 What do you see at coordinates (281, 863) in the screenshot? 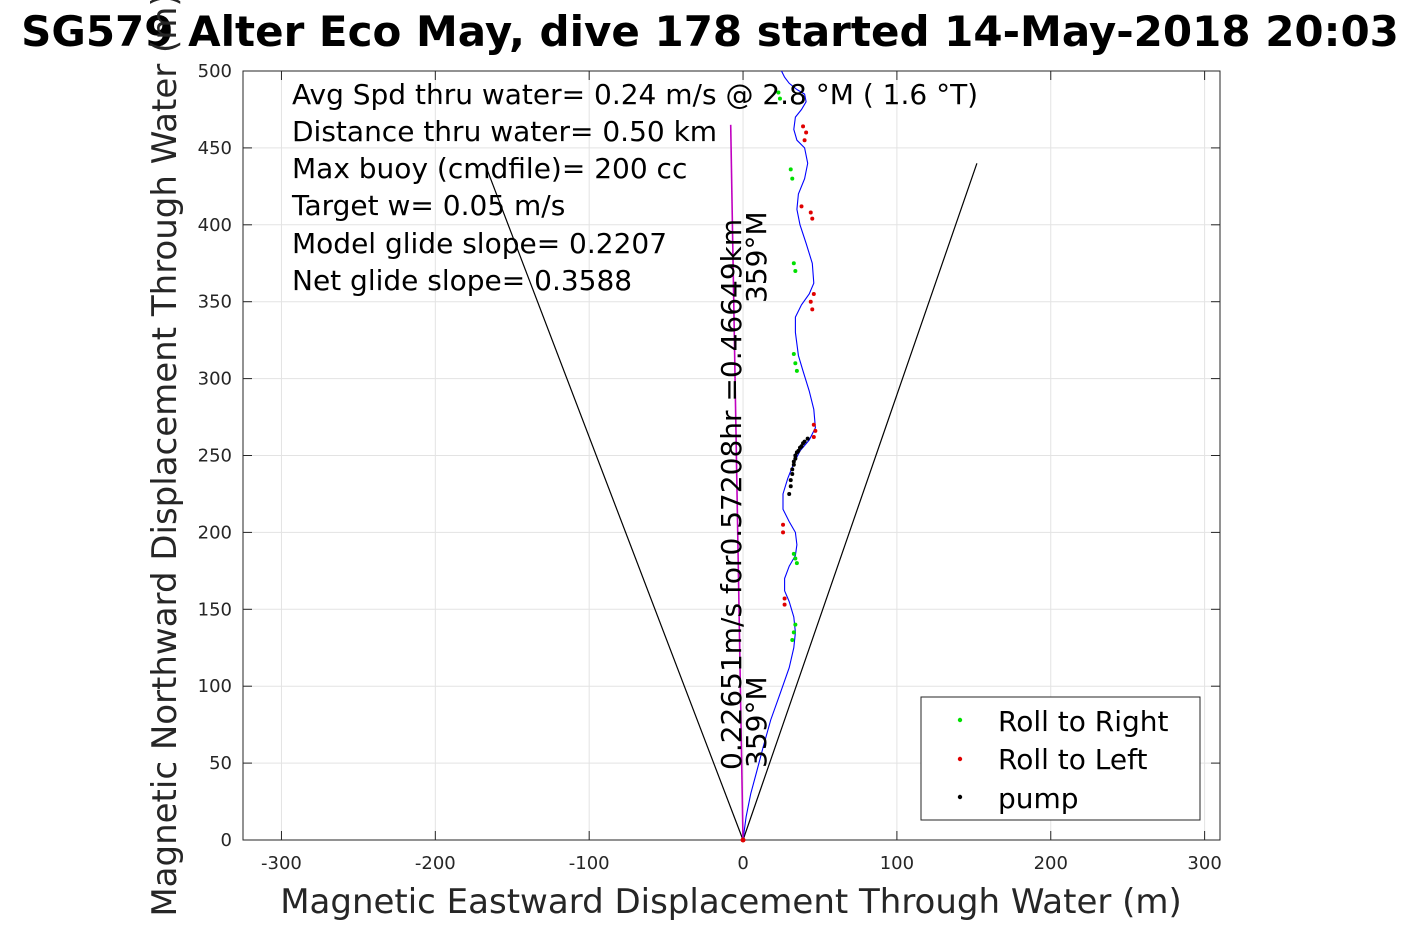
I see `x-tick-label: -300` at bounding box center [281, 863].